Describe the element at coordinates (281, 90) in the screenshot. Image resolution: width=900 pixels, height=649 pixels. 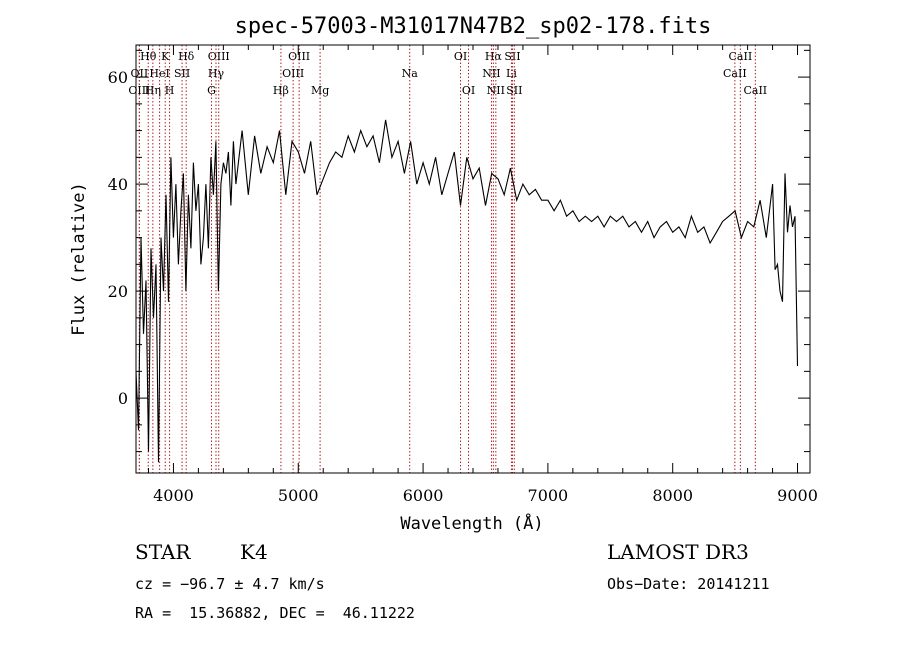
I see `line-label-12: Hβ` at that location.